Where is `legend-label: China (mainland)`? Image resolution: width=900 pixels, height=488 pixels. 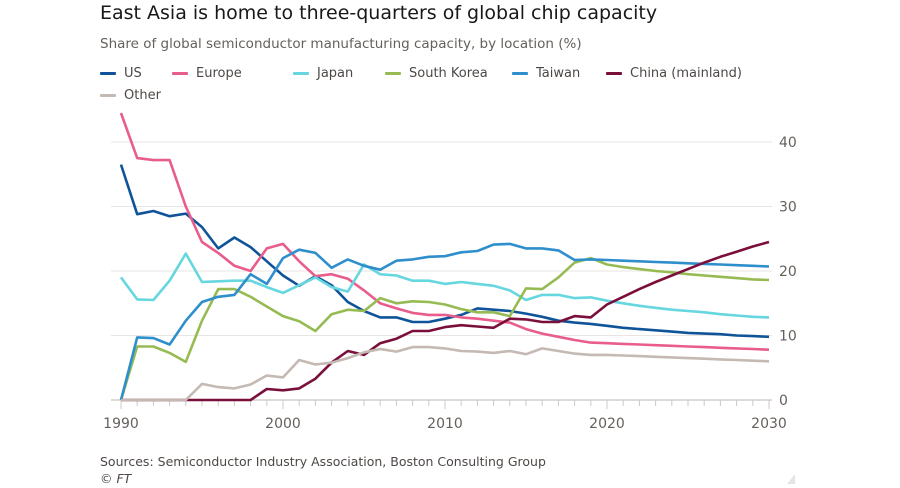
legend-label: China (mainland) is located at coordinates (686, 73).